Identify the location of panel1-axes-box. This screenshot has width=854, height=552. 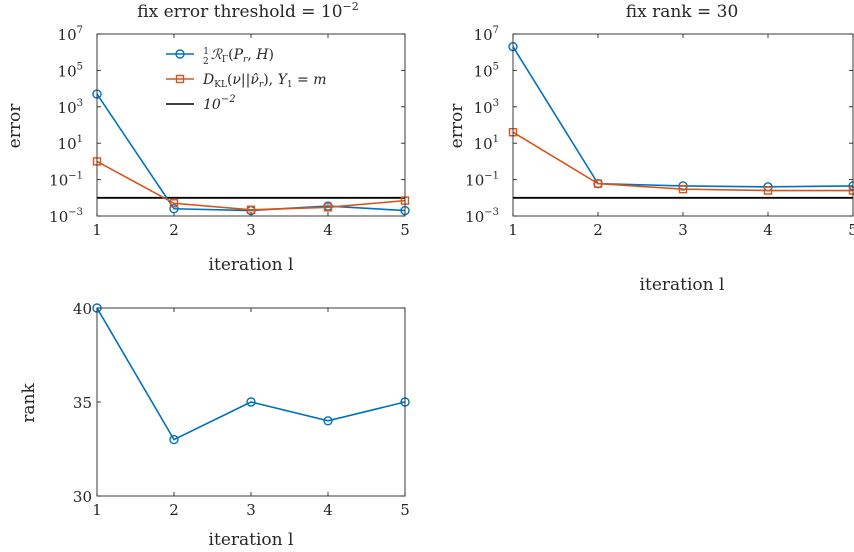
(251, 125).